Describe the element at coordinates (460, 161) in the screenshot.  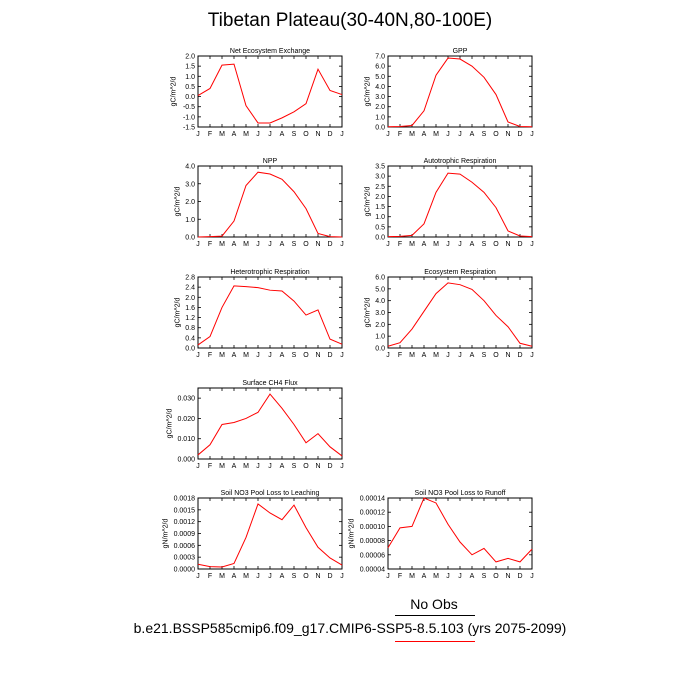
I see `chart-title: Autotrophic Respiration` at that location.